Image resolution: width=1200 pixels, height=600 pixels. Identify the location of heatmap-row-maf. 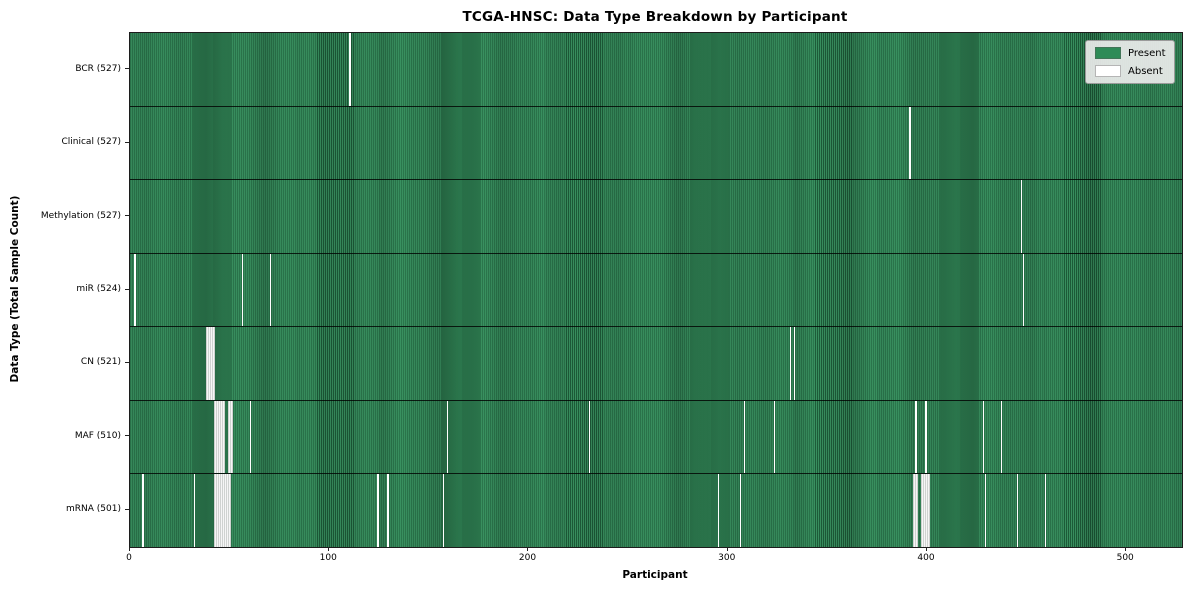
(656, 436).